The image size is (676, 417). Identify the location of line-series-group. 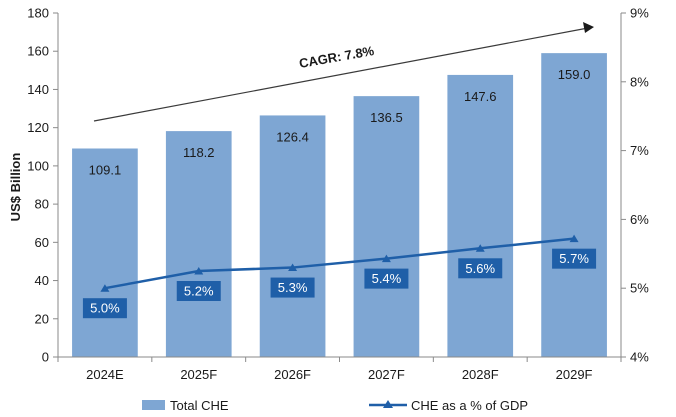
(339, 263).